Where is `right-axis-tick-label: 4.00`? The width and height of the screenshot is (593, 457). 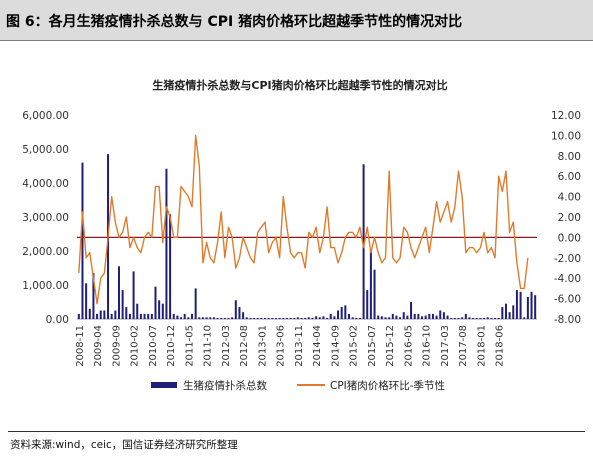
right-axis-tick-label: 4.00 is located at coordinates (569, 198).